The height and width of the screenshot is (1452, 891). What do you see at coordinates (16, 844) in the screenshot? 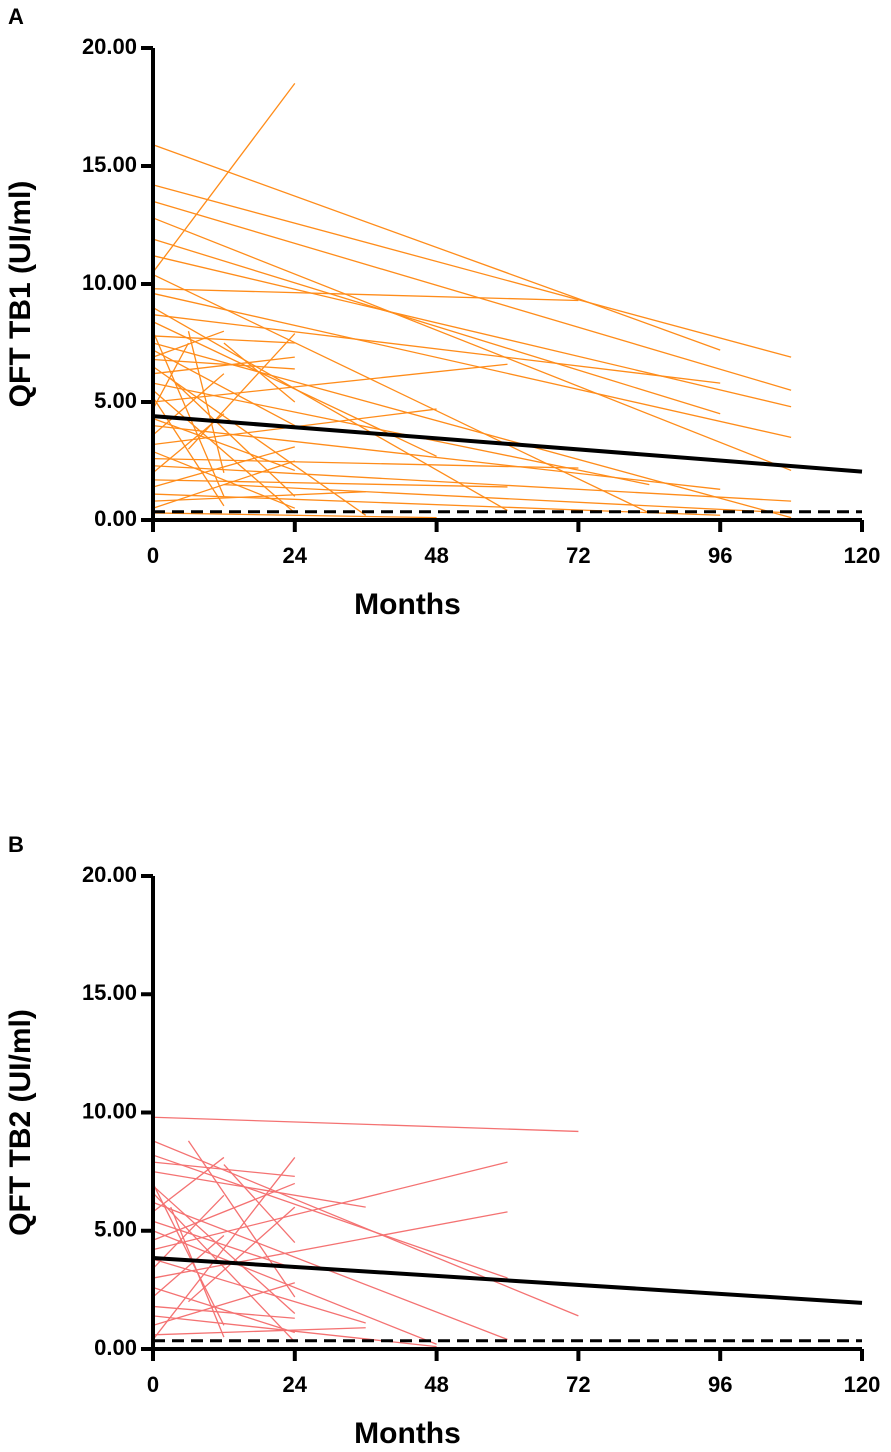
I see `panel-label: B` at bounding box center [16, 844].